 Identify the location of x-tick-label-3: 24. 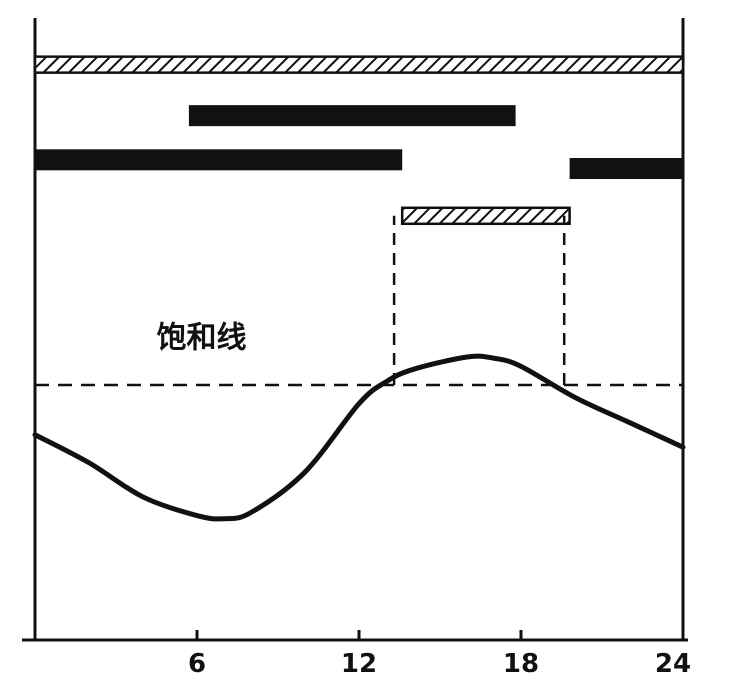
(673, 664).